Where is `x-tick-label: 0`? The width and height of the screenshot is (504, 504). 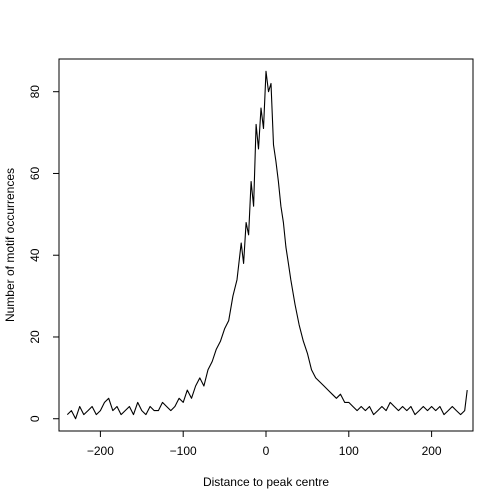
x-tick-label: 0 is located at coordinates (266, 451).